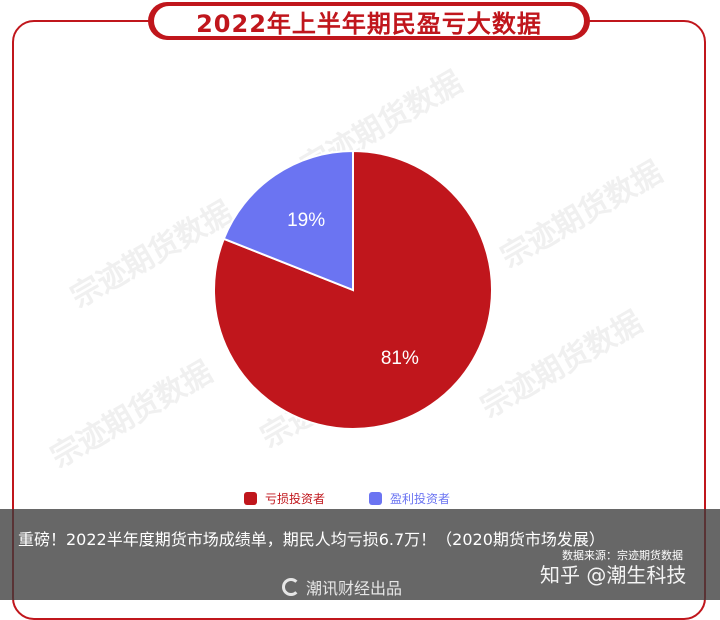 The image size is (720, 620). Describe the element at coordinates (622, 555) in the screenshot. I see `data-source: 数据来源：宗迹期货数据` at that location.